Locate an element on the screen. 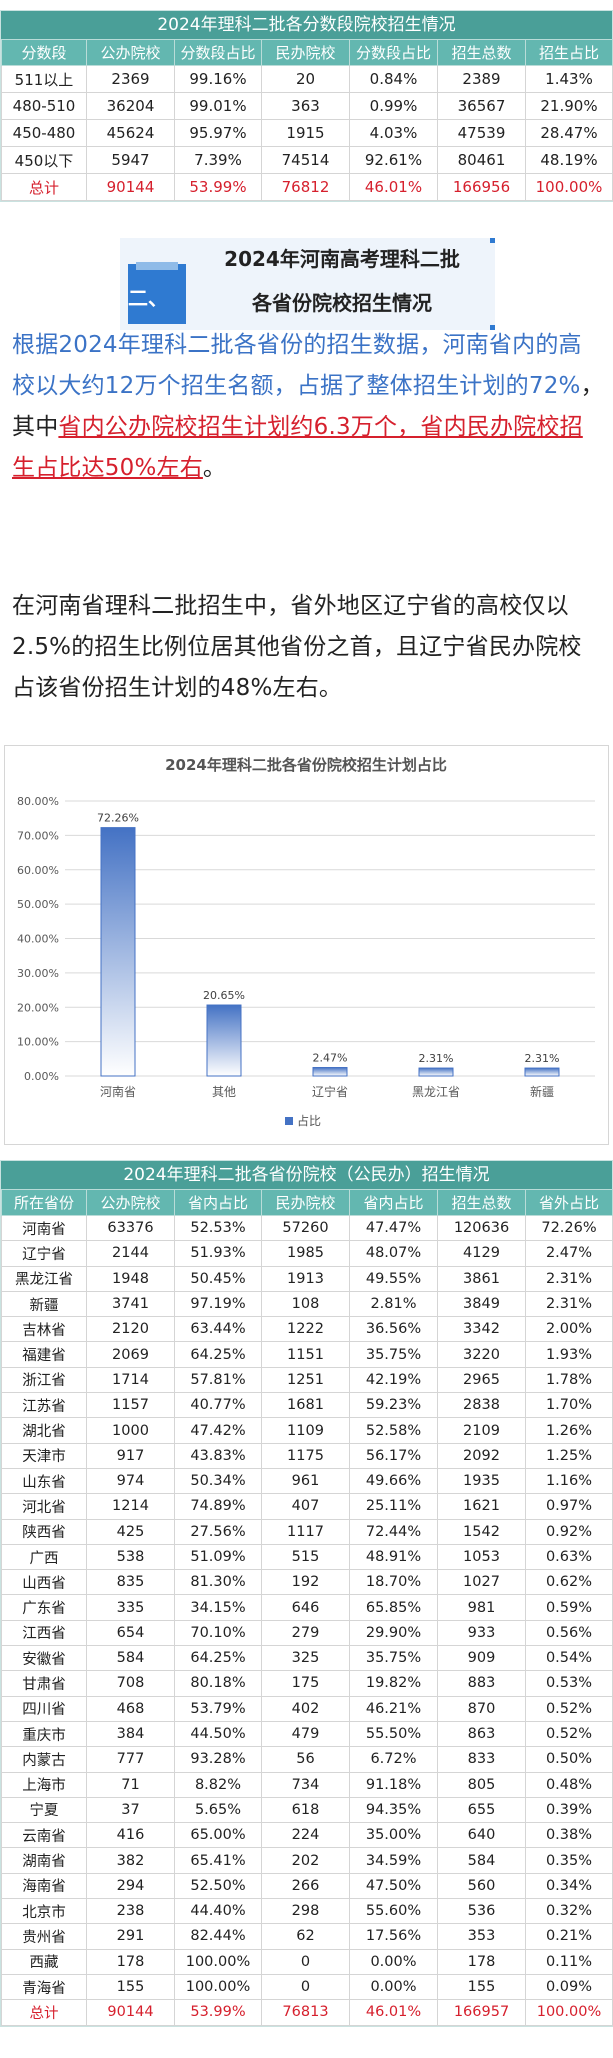 This screenshot has height=2058, width=613. table-cell: 175 is located at coordinates (305, 1683).